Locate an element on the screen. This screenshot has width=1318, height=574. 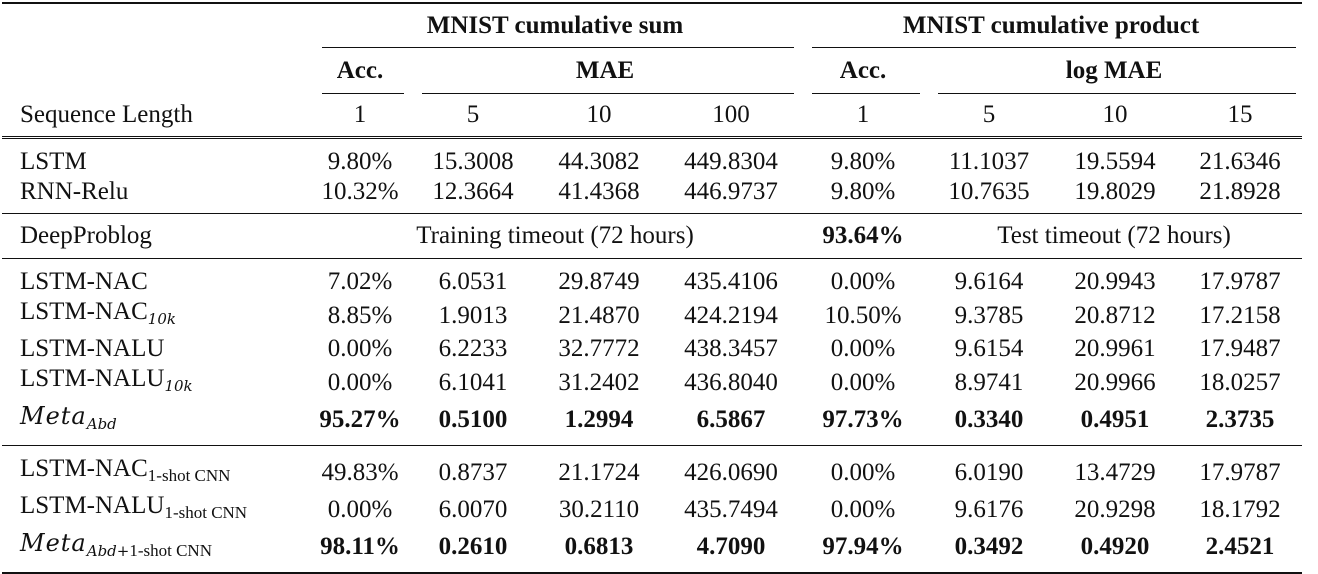
model-name: MetaAbd+1-shot CNN is located at coordinates (116, 544).